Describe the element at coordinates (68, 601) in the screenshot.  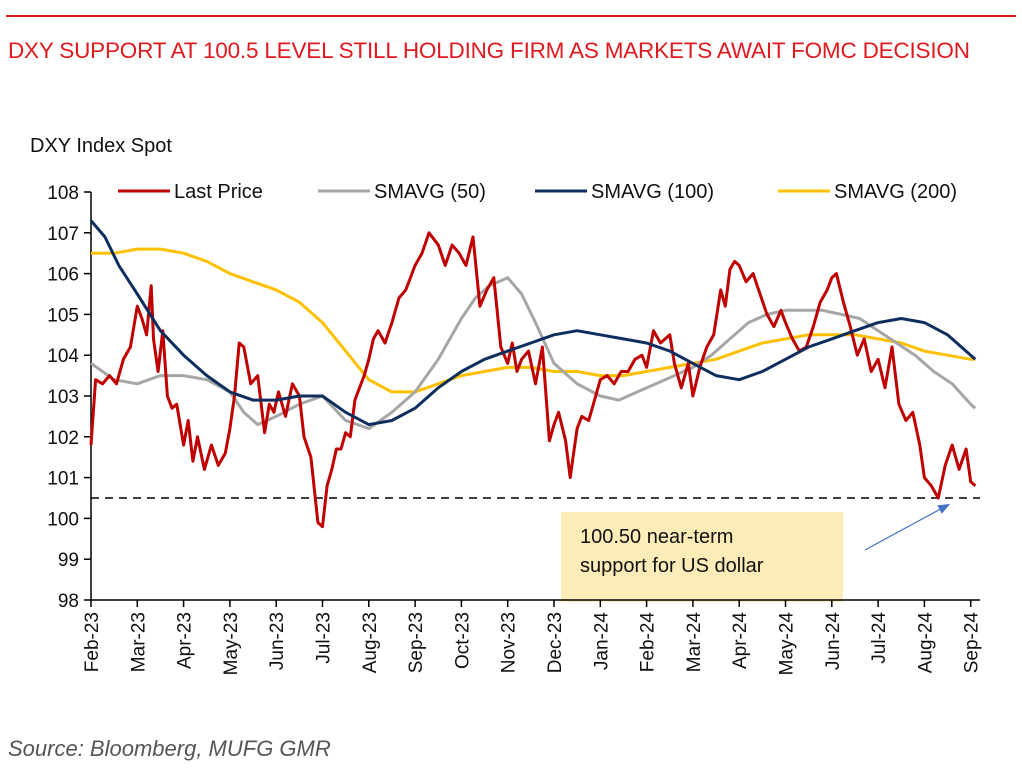
I see `y-tick-label: 98` at that location.